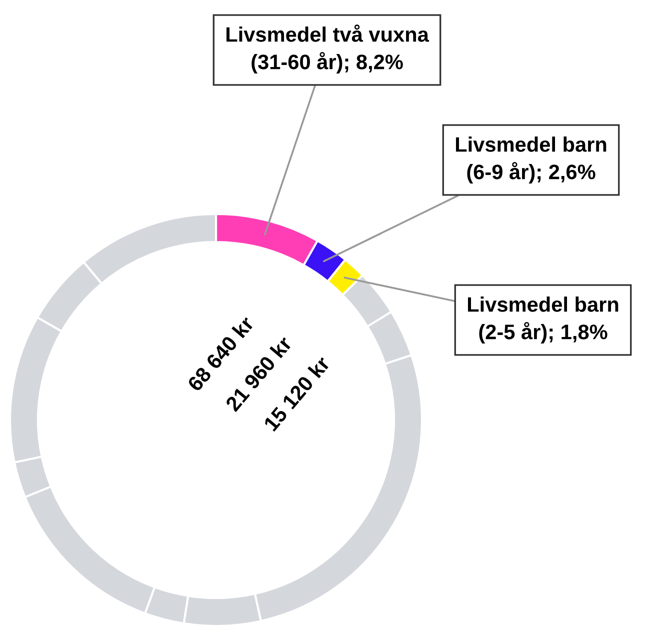 This screenshot has width=662, height=628. I want to click on slice-label: Livsmedel barn (6-9 år); 2,6%, so click(531, 160).